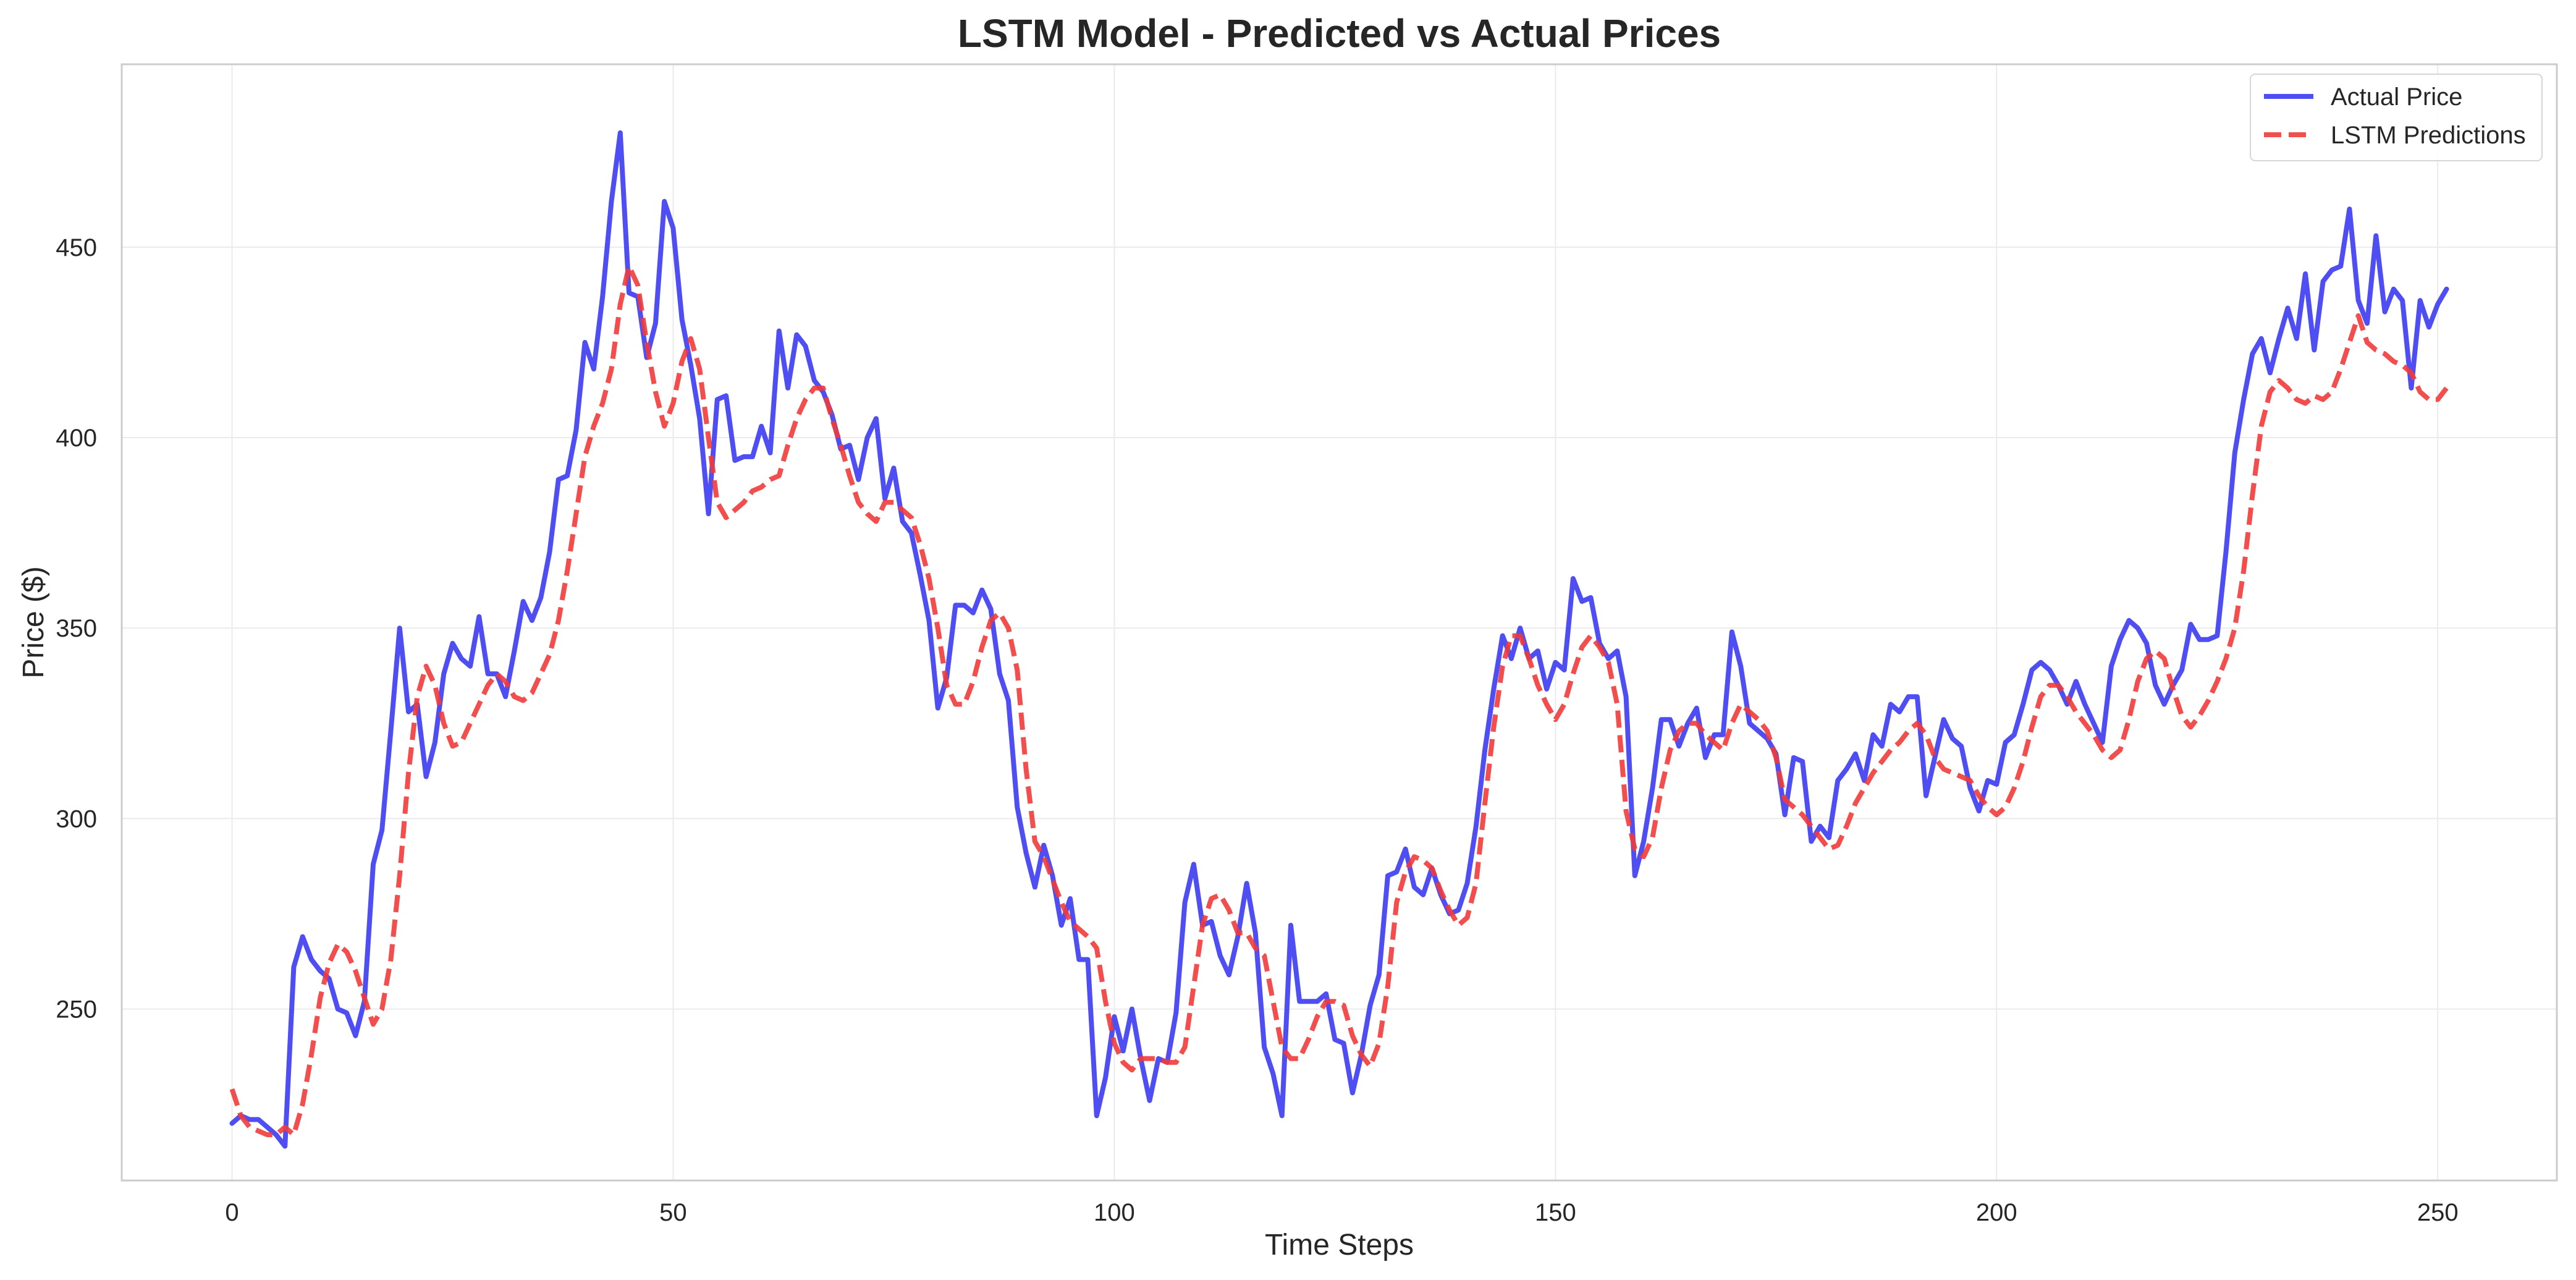 This screenshot has width=2576, height=1280. I want to click on x-tick-label: 150, so click(1555, 1212).